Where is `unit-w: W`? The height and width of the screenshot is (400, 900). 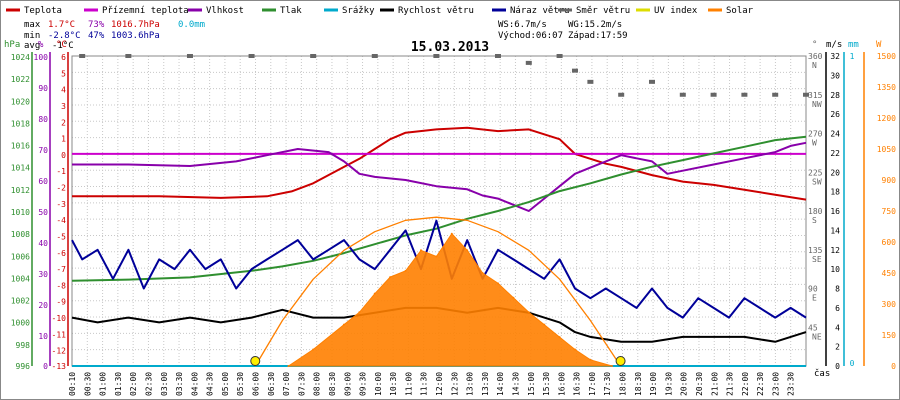
unit-w: W is located at coordinates (879, 45).